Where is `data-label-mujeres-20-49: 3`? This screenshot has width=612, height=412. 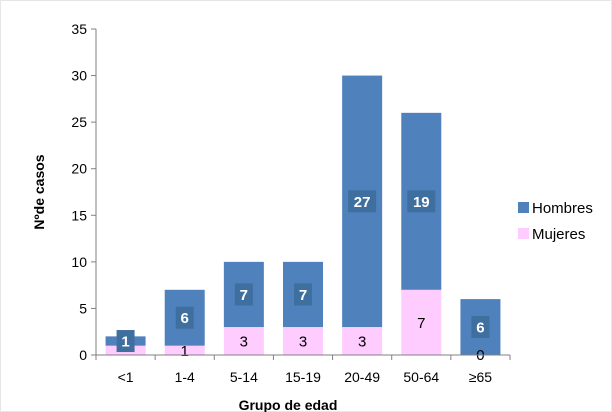
data-label-mujeres-20-49: 3 is located at coordinates (362, 342).